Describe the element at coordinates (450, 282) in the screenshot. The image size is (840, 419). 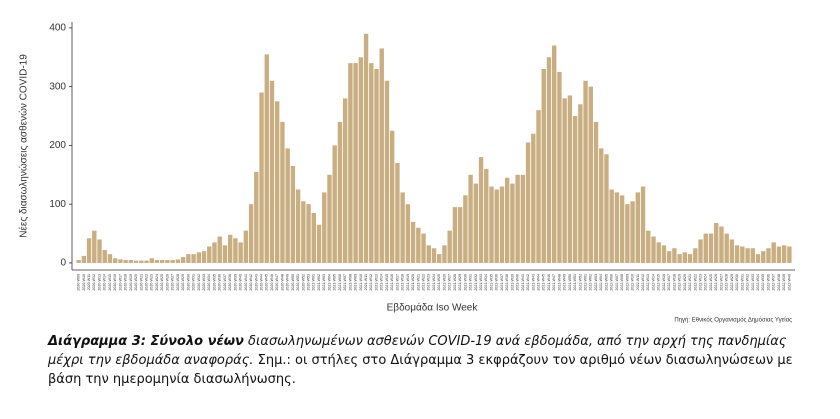
I see `x-tick-label: 2021-W27` at that location.